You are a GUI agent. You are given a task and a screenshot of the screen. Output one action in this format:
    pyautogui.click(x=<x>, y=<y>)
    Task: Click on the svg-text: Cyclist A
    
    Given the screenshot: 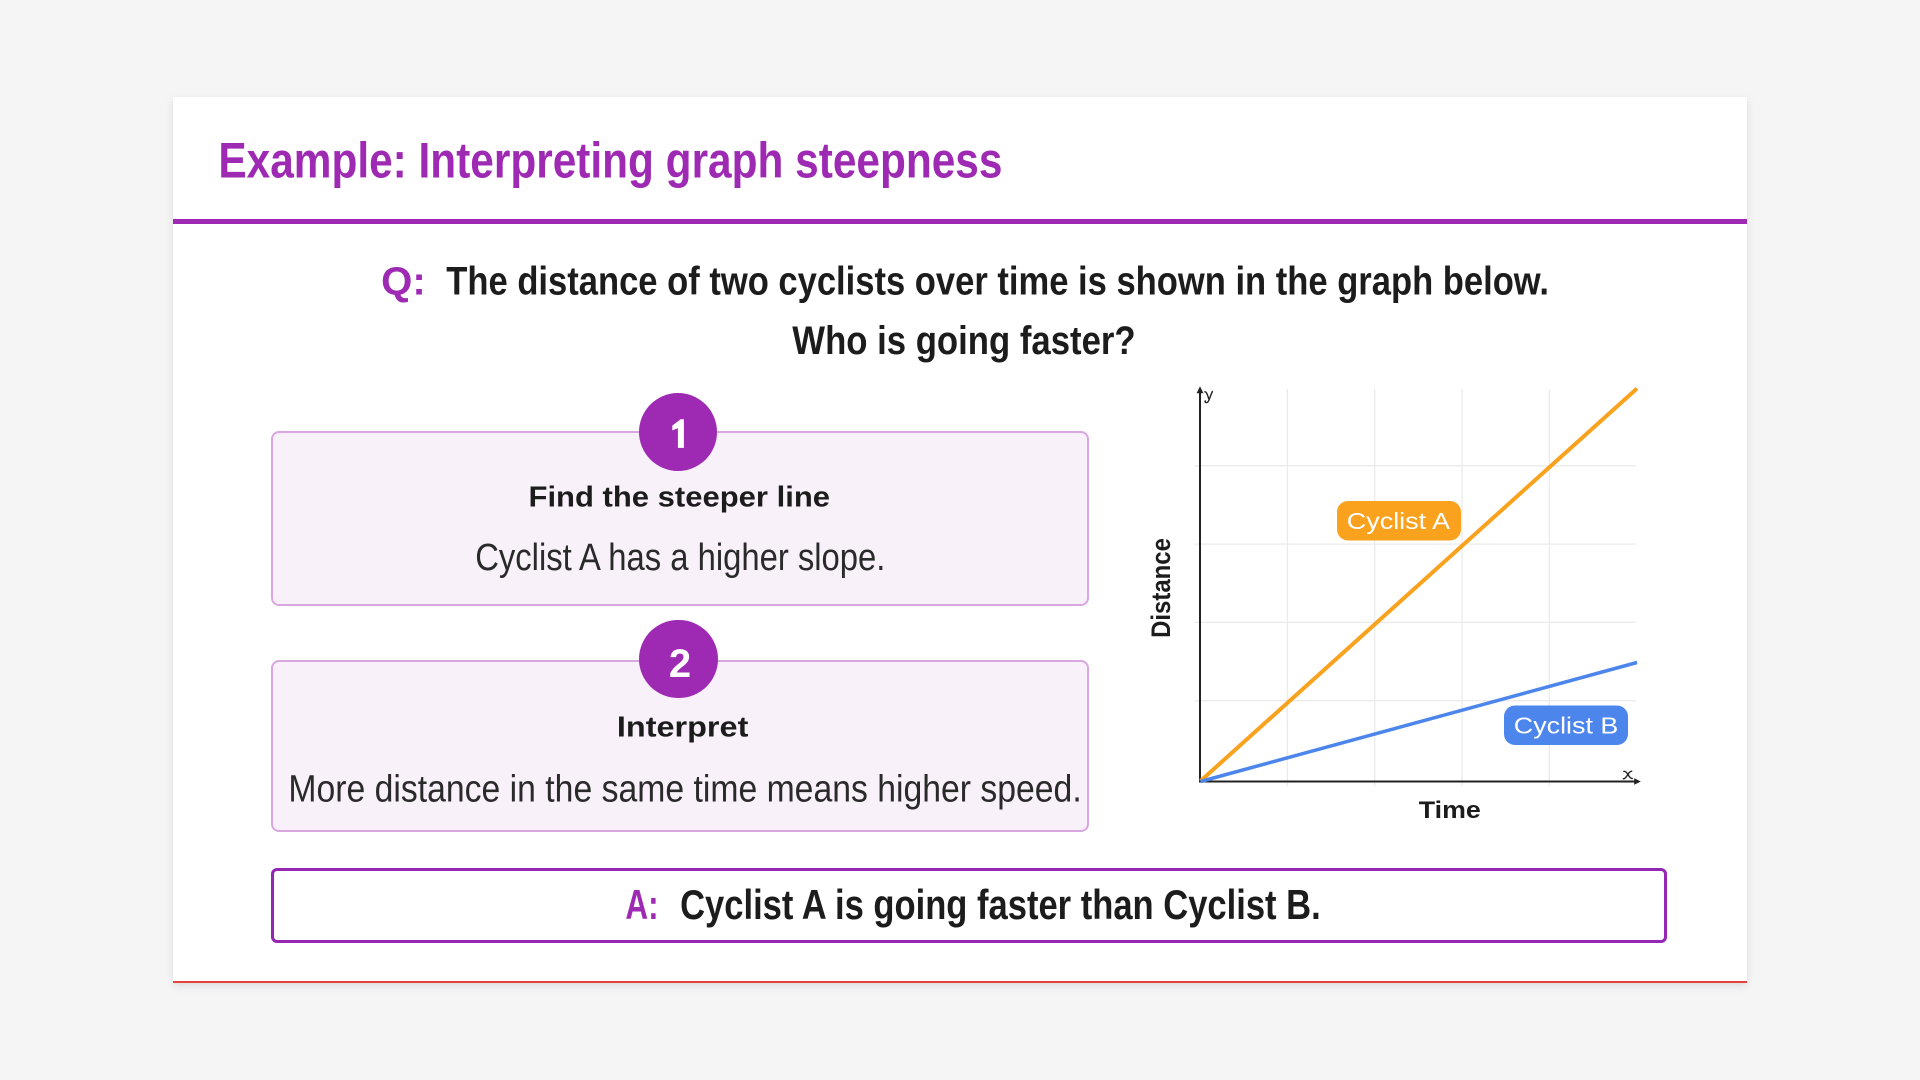 What is the action you would take?
    pyautogui.click(x=1399, y=521)
    